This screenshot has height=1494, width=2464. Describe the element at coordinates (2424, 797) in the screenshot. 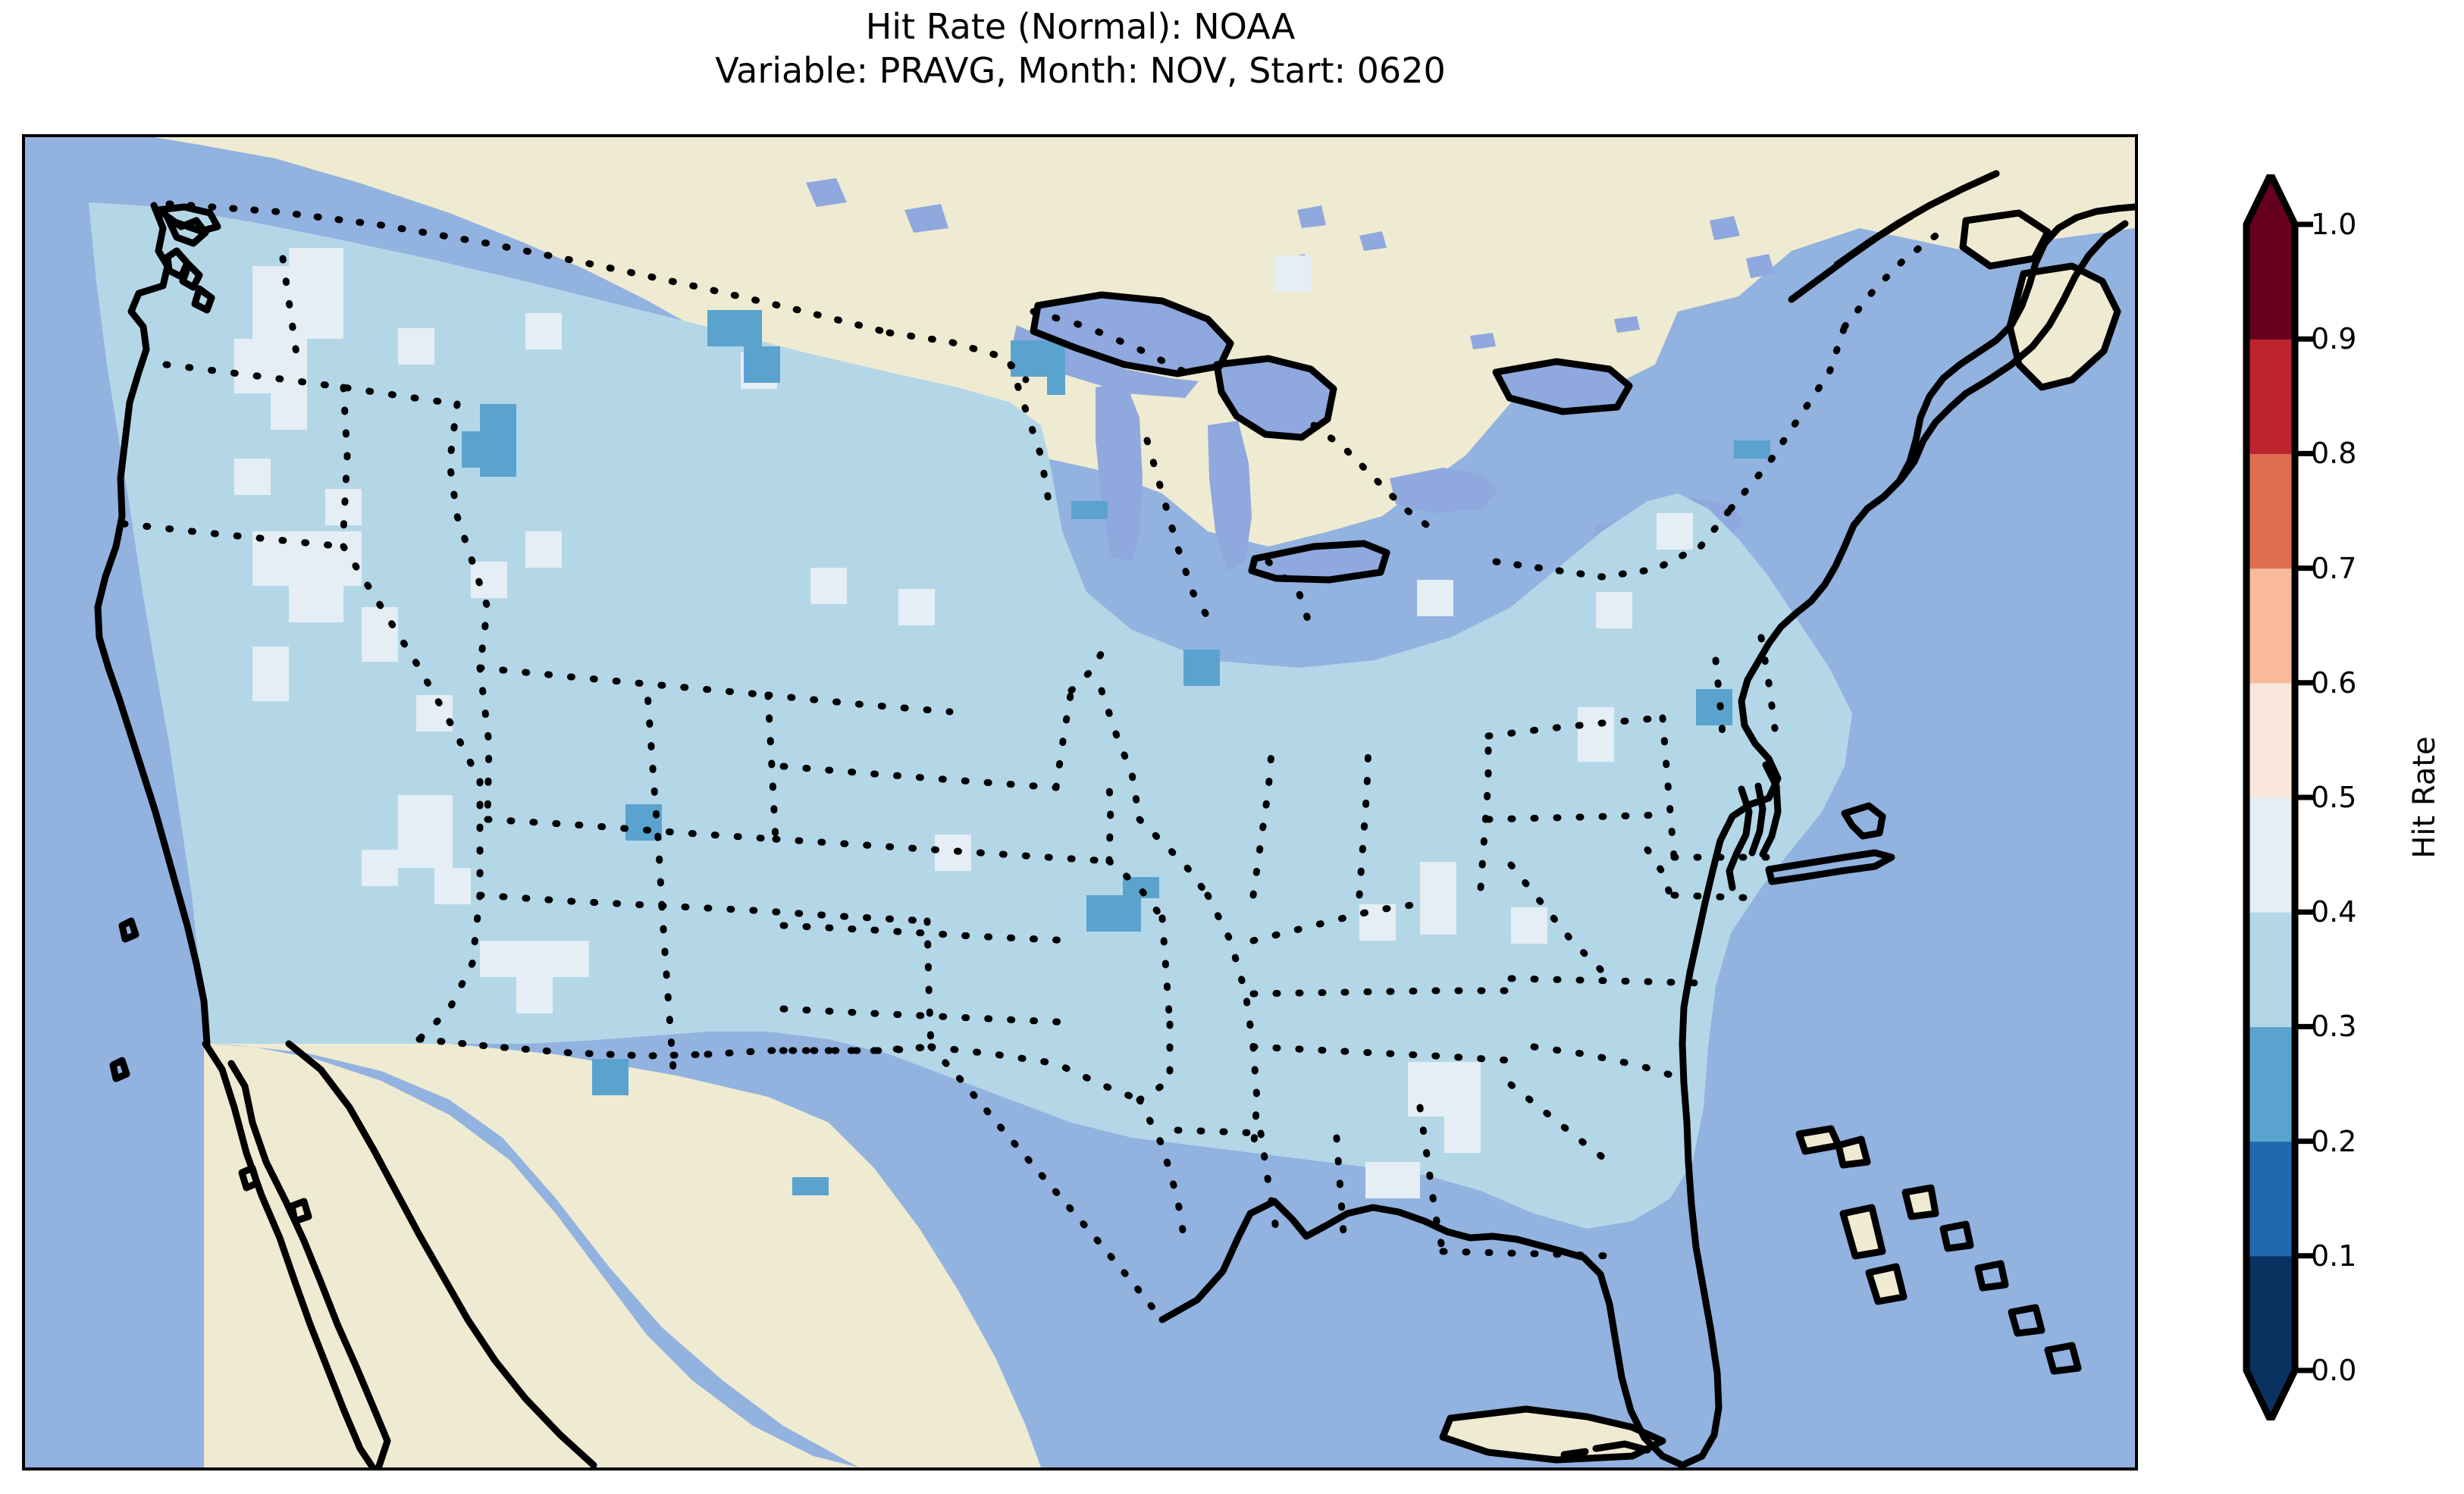

I see `colorbar-axis-label: Hit Rate` at that location.